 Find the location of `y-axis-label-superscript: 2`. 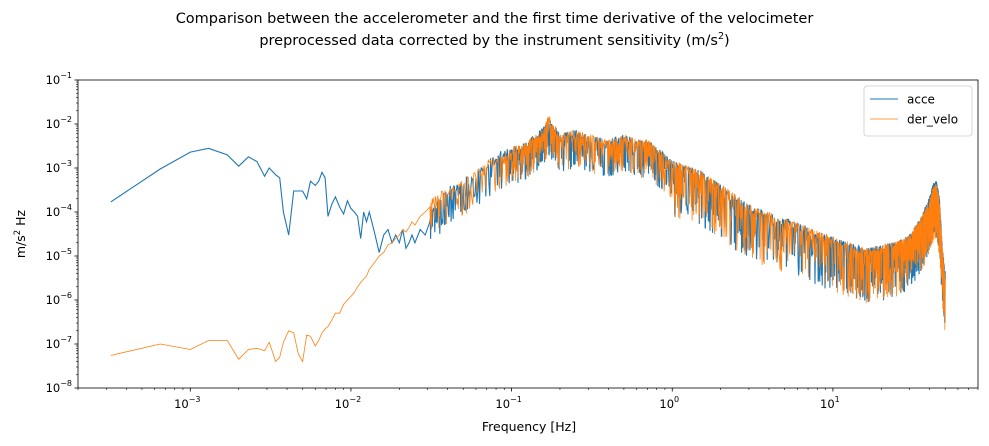

y-axis-label-superscript: 2 is located at coordinates (18, 232).